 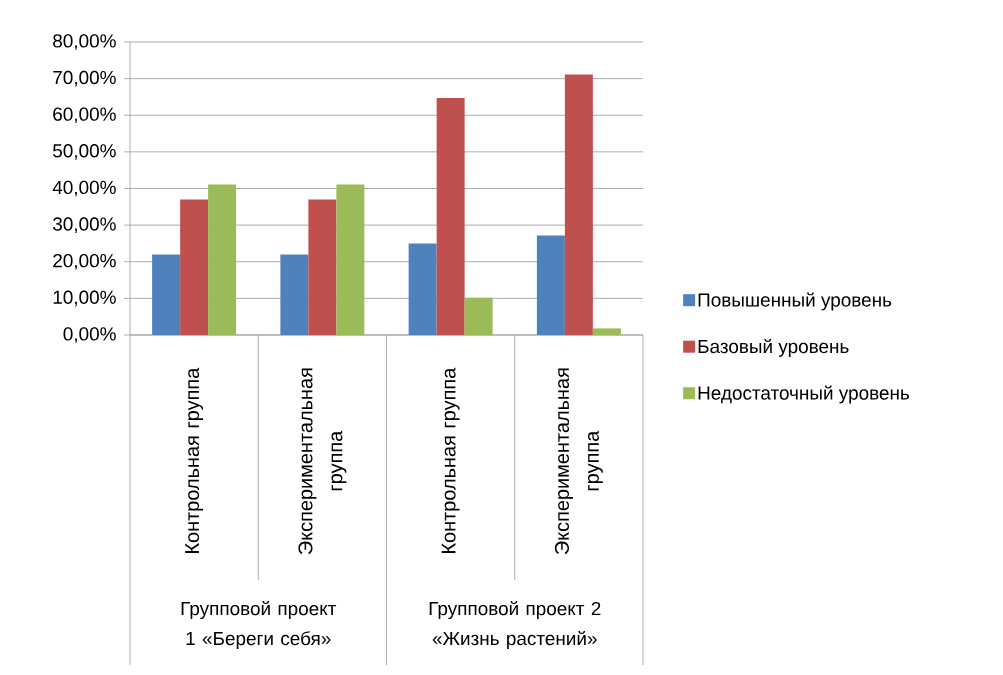 I want to click on y-tick-label: 60,00%, so click(x=84, y=115).